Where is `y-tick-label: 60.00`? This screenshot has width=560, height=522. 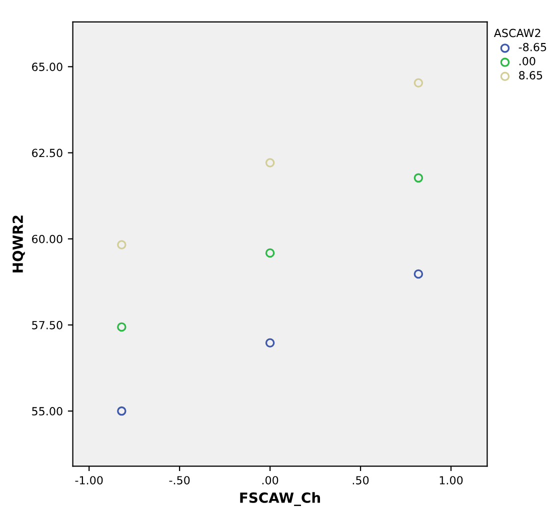
y-tick-label: 60.00 is located at coordinates (47, 239).